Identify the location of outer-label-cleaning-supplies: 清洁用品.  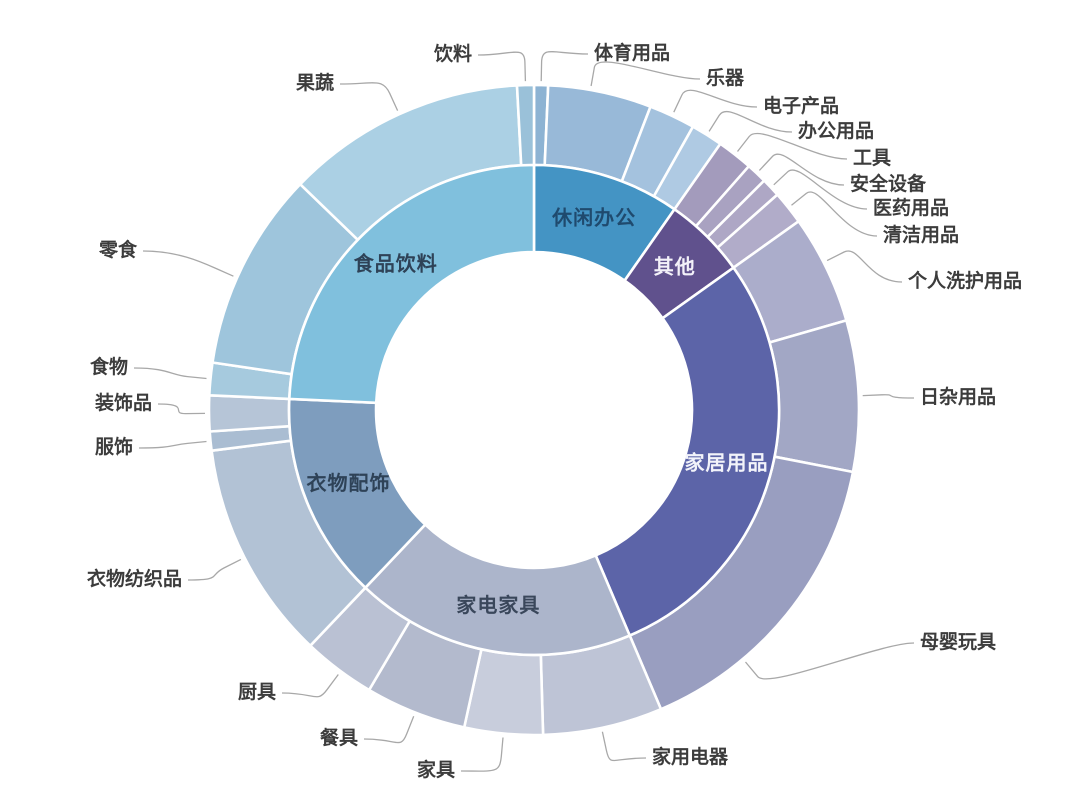
(921, 234).